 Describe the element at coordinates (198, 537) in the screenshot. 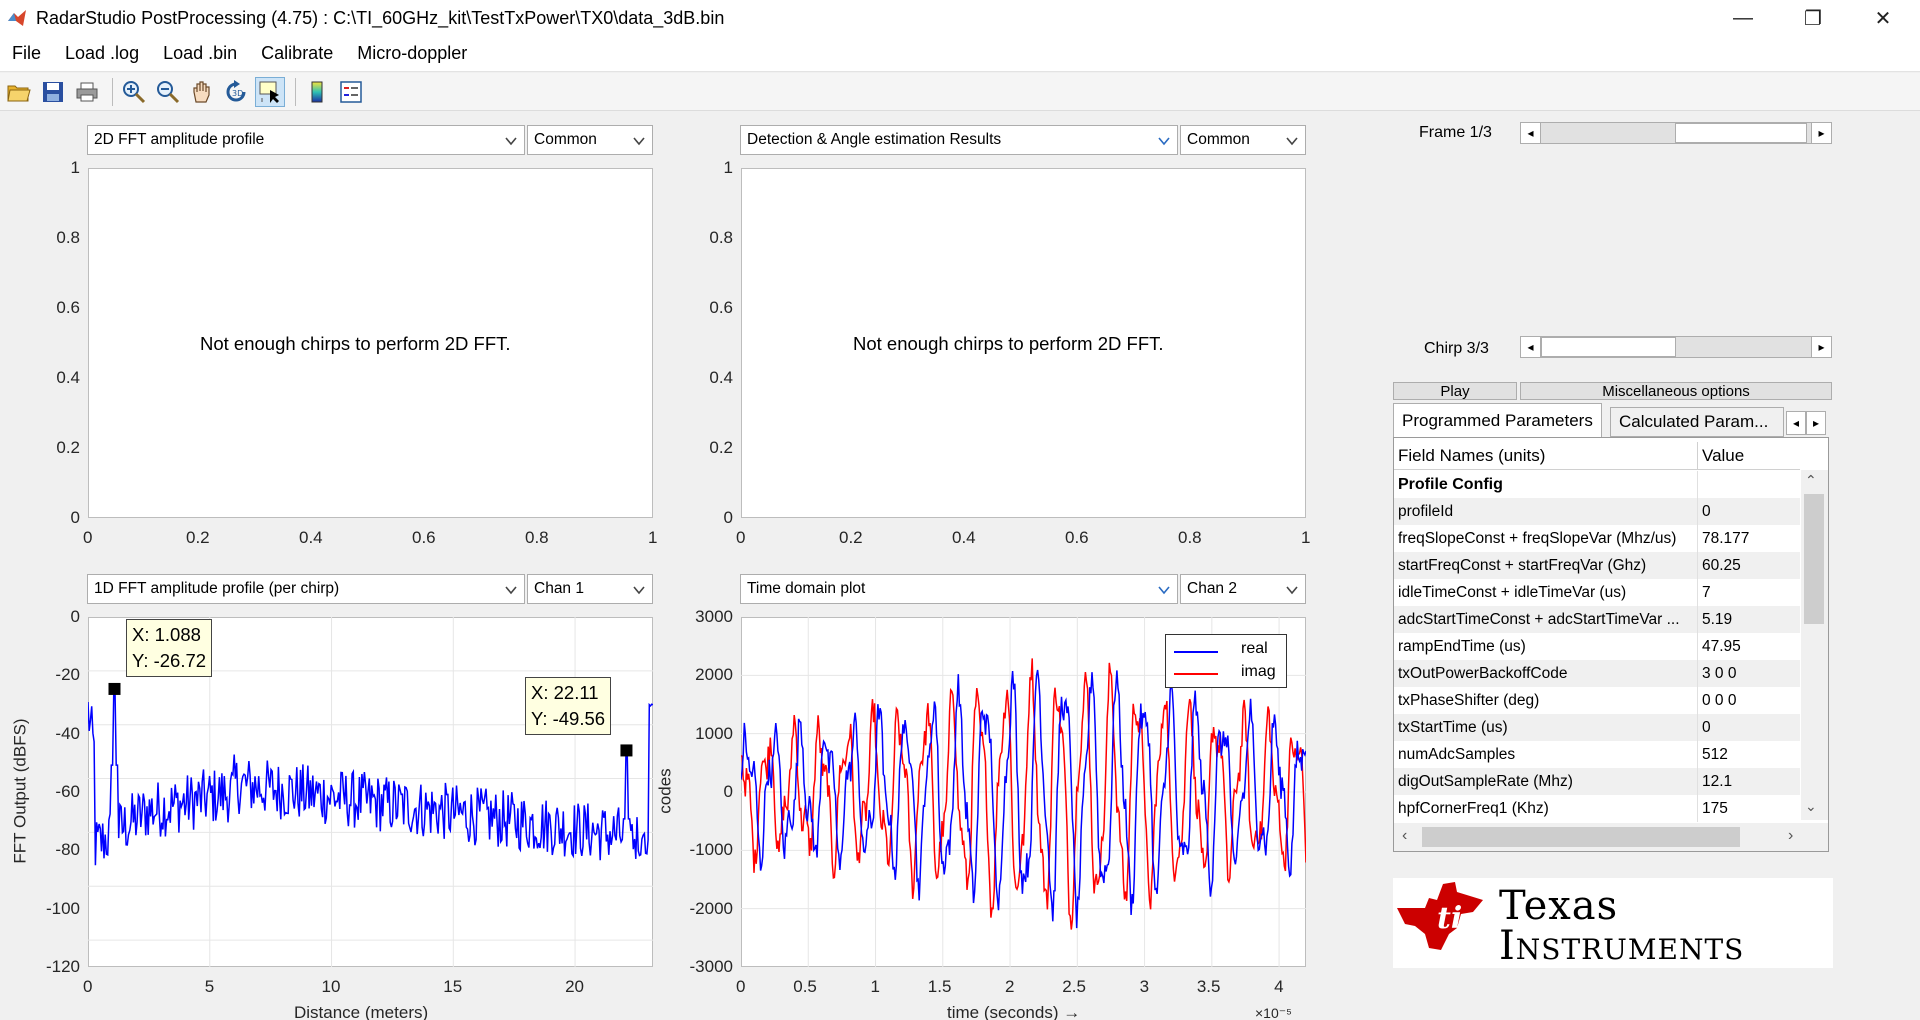

I see `x-tick-label: 0.2` at that location.